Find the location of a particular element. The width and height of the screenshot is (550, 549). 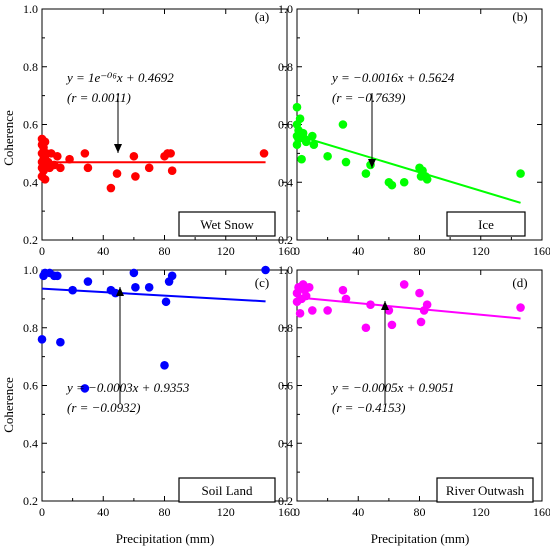

class-label: River Outwash is located at coordinates (485, 490).